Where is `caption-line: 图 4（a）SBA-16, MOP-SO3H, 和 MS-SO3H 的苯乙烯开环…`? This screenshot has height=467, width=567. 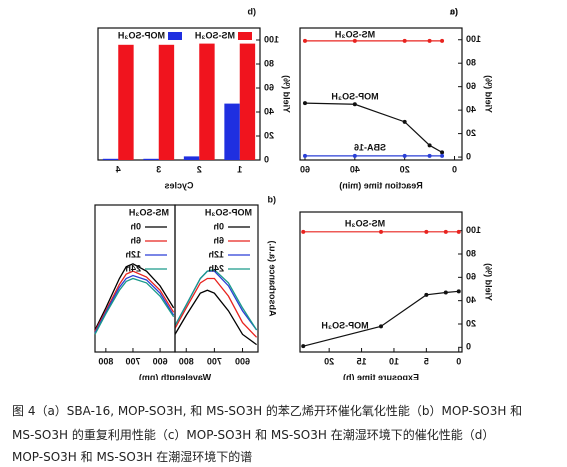 caption-line: 图 4（a）SBA-16, MOP-SO3H, 和 MS-SO3H 的苯乙烯开环… is located at coordinates (267, 411).